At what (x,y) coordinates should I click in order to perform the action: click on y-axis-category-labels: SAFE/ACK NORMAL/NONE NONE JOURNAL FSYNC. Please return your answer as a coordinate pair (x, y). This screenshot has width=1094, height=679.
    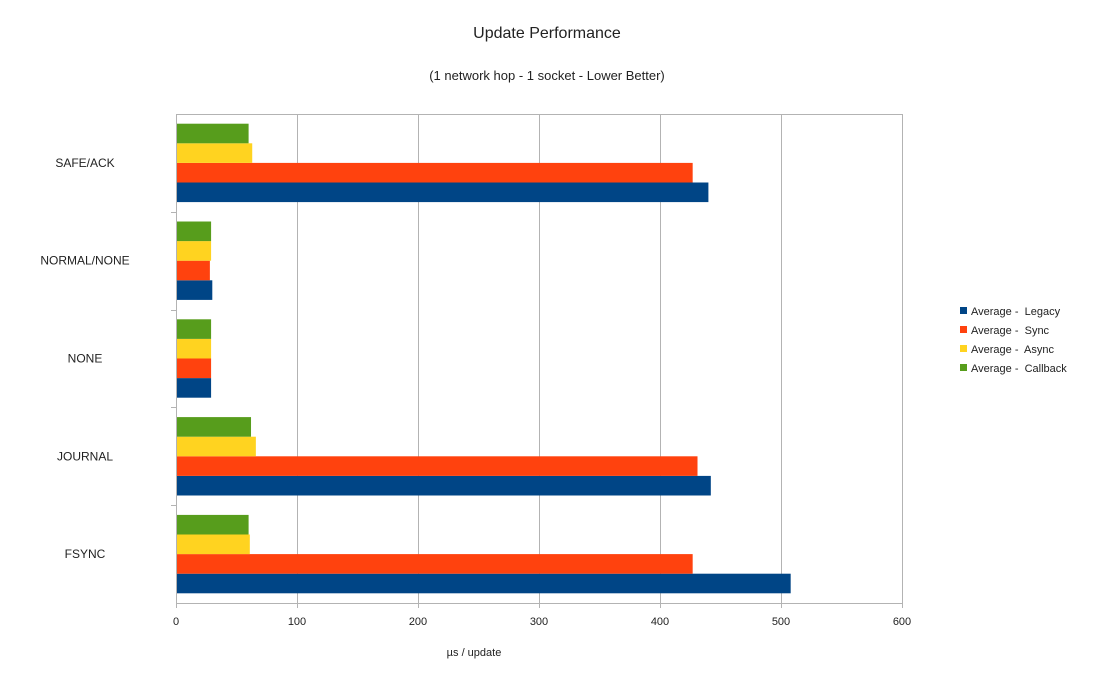
    Looking at the image, I should click on (84, 358).